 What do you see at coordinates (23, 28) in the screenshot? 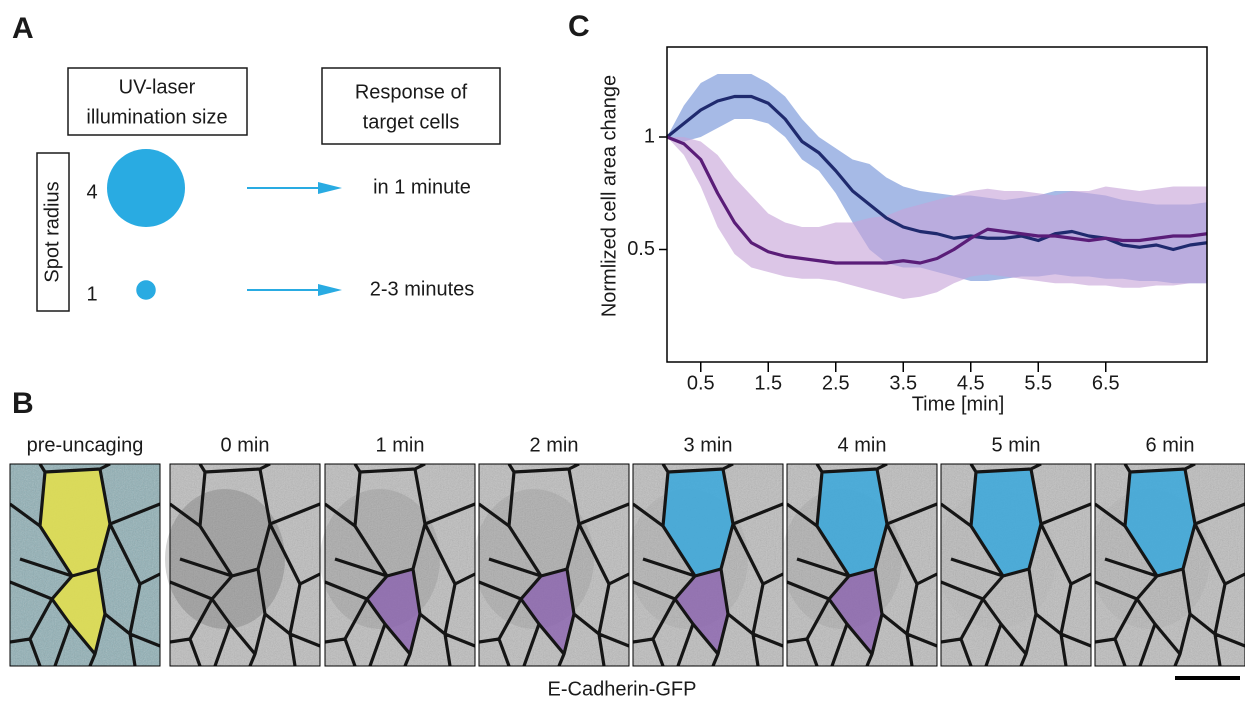
I see `panel-label: A` at bounding box center [23, 28].